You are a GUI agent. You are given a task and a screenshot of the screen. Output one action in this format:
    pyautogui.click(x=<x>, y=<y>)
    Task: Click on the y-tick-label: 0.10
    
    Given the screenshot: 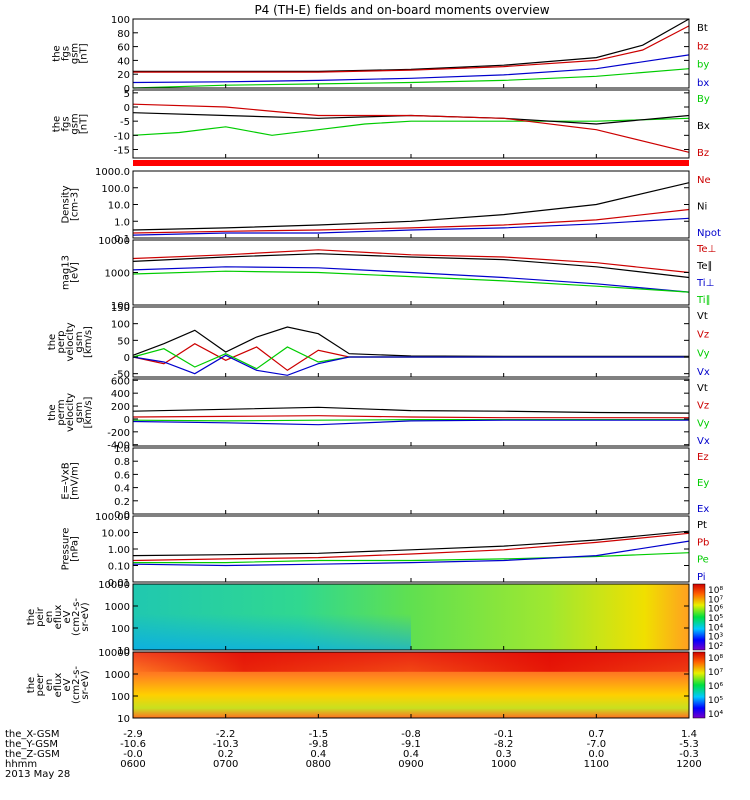 What is the action you would take?
    pyautogui.click(x=119, y=567)
    